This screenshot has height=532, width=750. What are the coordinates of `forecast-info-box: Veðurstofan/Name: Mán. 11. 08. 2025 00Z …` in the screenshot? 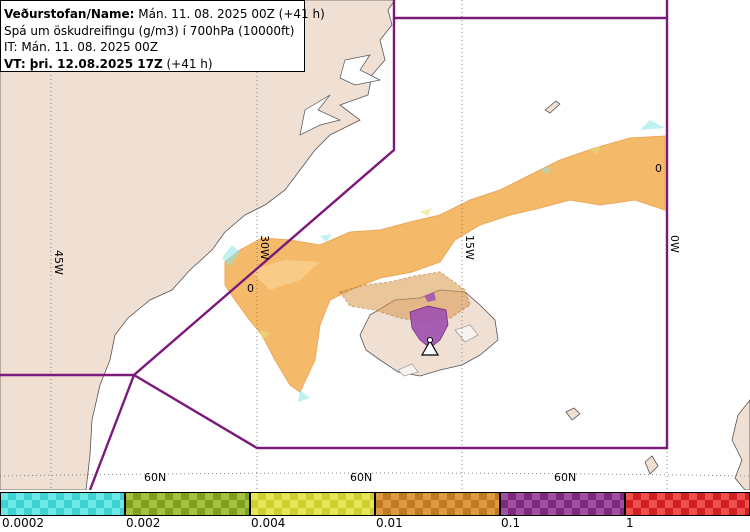 It's located at (162, 36).